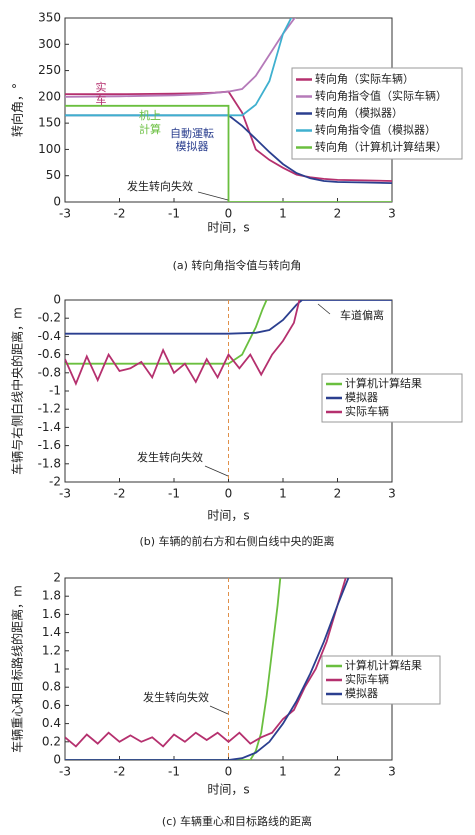 This screenshot has width=475, height=835. Describe the element at coordinates (51, 687) in the screenshot. I see `y-tick-label: 0.8` at that location.